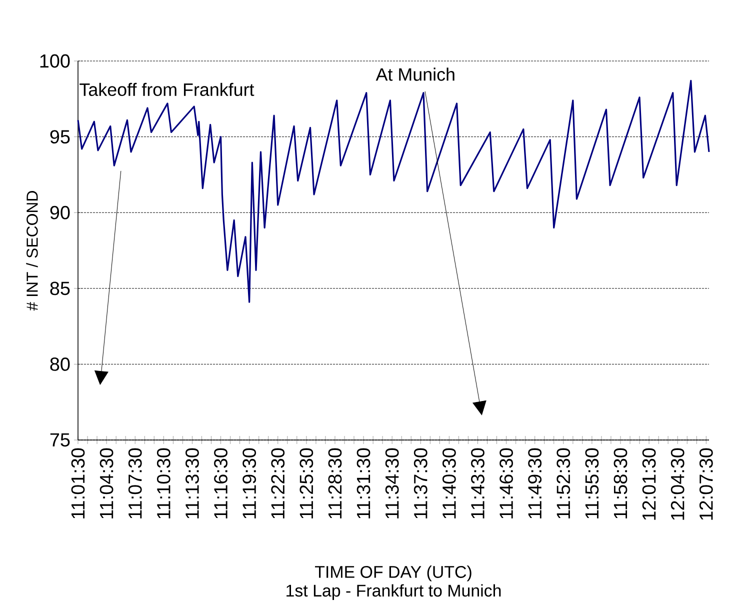 This screenshot has height=604, width=733. I want to click on annotation: Takeoff from Frankfurt, so click(167, 89).